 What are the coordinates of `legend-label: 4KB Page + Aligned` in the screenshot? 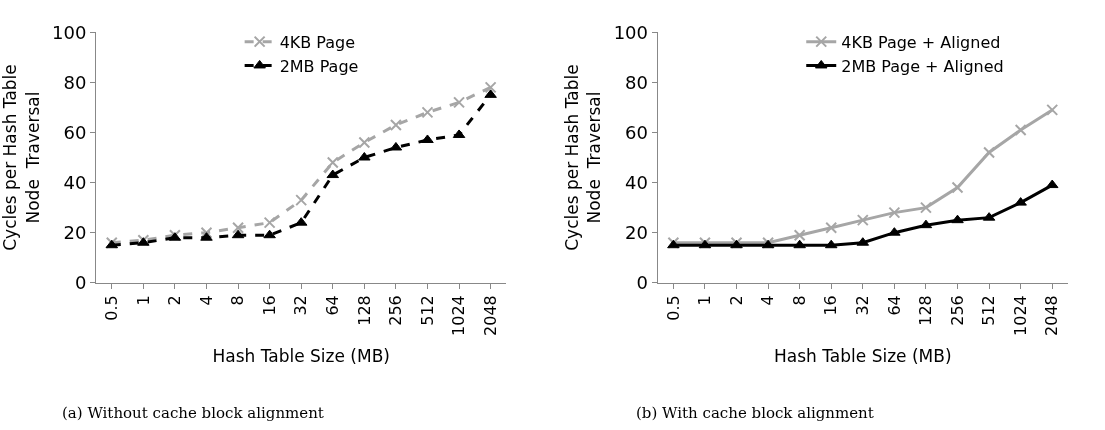 It's located at (921, 42).